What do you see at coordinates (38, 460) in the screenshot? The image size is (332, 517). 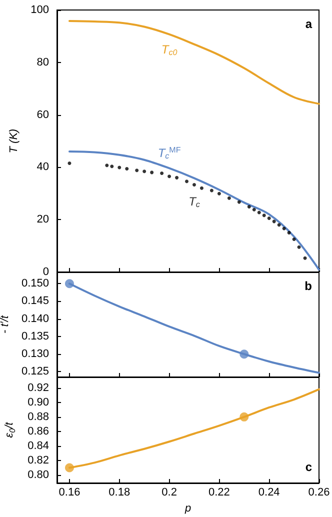 I see `y-tick-label: 0.82` at bounding box center [38, 460].